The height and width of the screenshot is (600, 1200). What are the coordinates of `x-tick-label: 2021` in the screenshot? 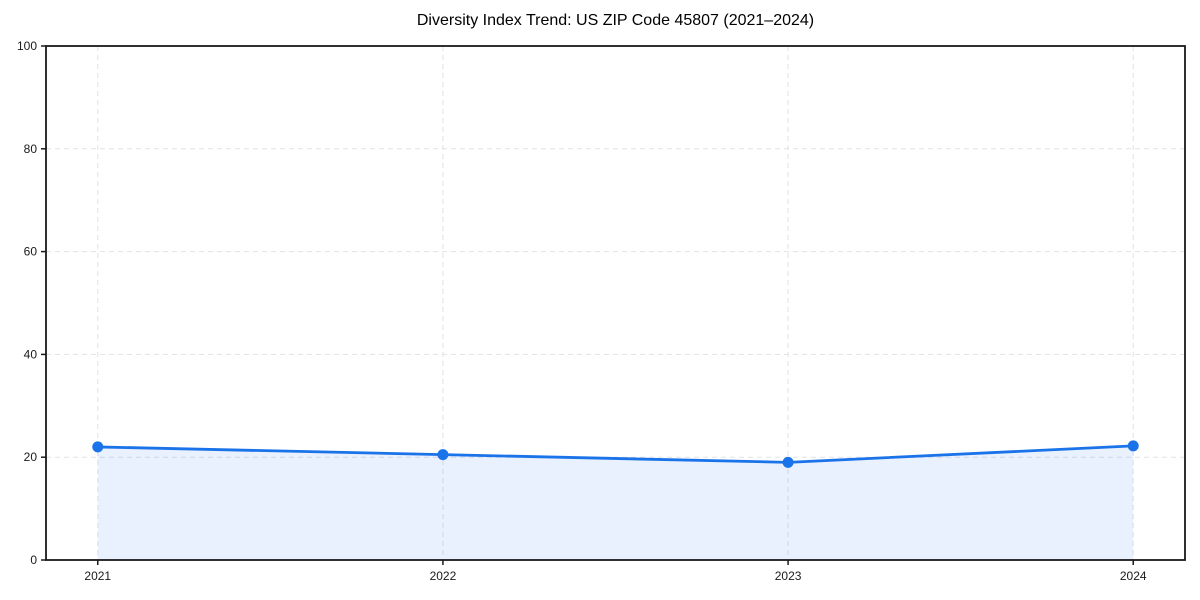 It's located at (97, 576).